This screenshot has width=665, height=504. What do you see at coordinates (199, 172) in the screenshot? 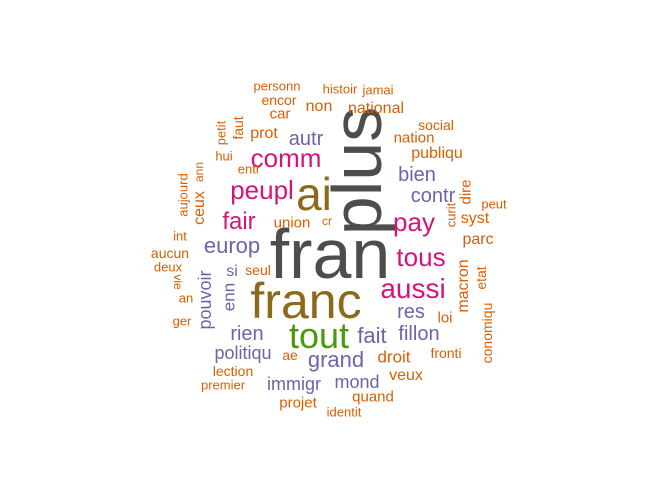
I see `word-ann: ann` at bounding box center [199, 172].